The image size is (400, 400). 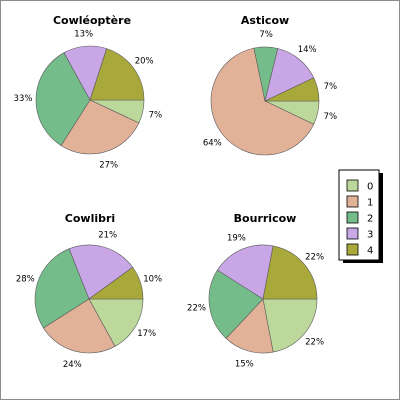 What do you see at coordinates (108, 165) in the screenshot?
I see `slice-value-label: 27%` at bounding box center [108, 165].